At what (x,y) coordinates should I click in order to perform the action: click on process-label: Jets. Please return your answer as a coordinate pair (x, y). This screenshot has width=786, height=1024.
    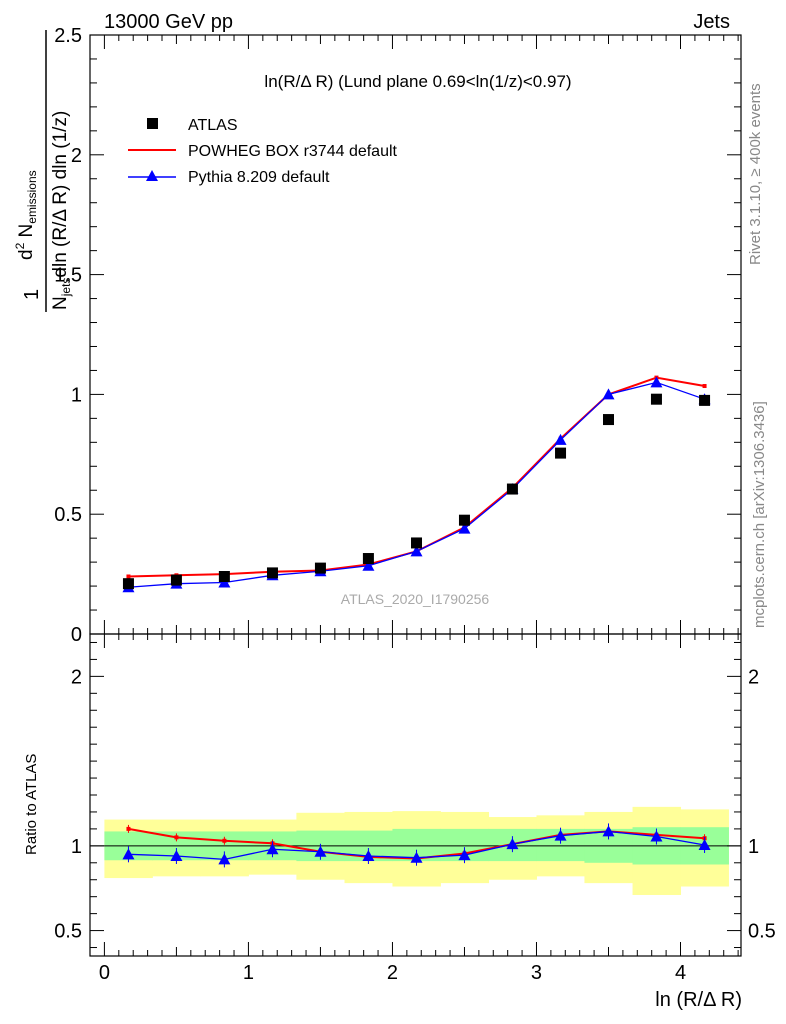
    Looking at the image, I should click on (711, 22).